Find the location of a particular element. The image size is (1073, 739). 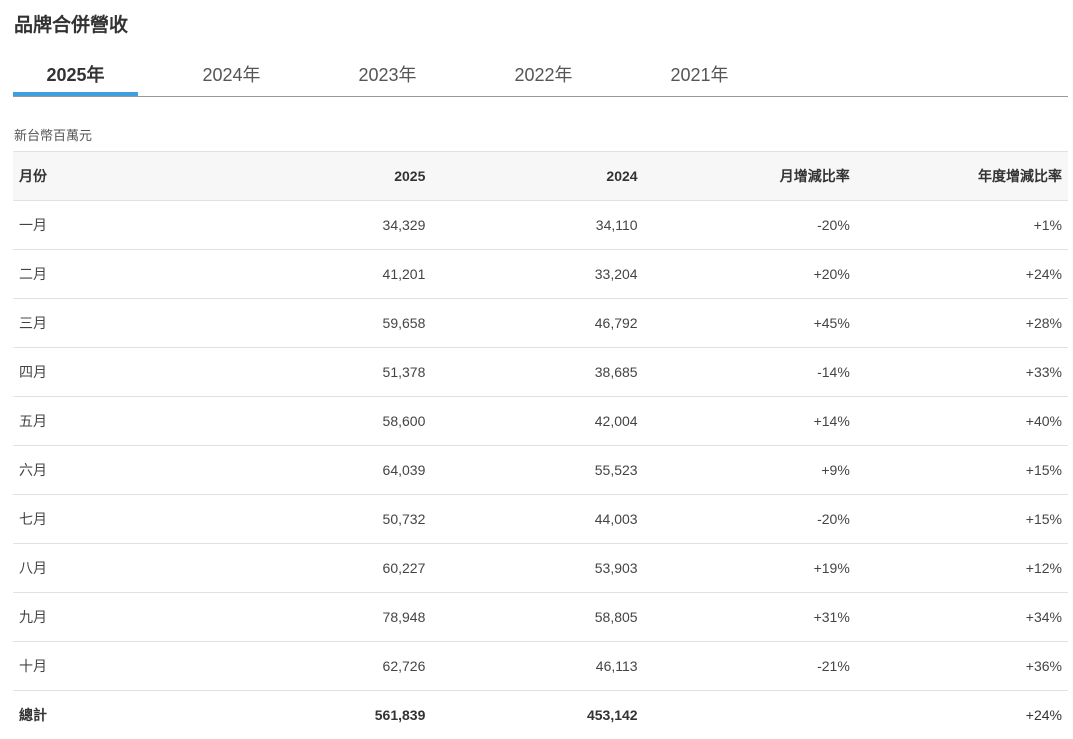

cell-month: 九月 is located at coordinates (116, 617).